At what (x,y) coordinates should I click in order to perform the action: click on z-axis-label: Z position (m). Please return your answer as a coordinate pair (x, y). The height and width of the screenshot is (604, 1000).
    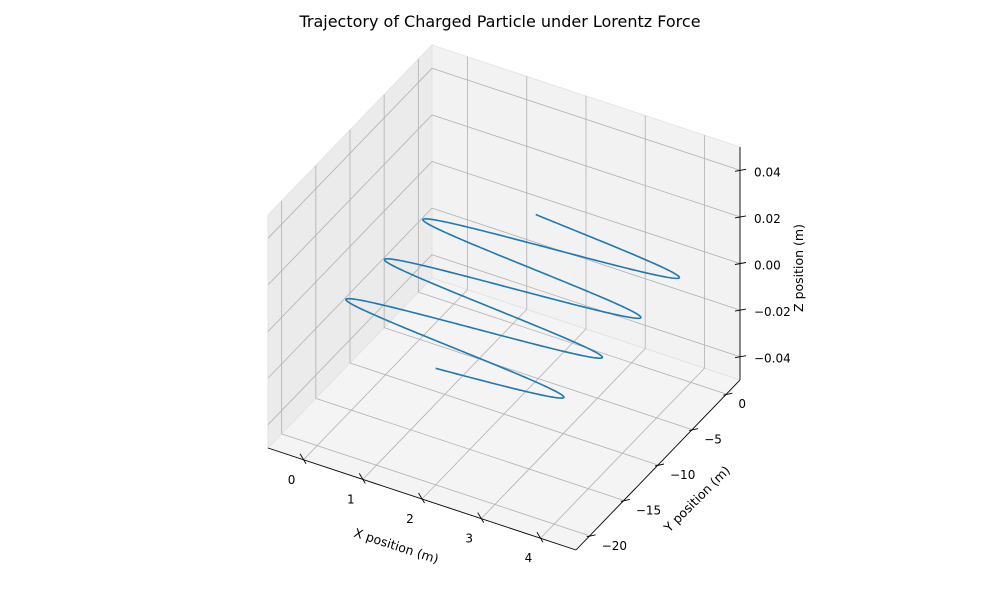
    Looking at the image, I should click on (798, 268).